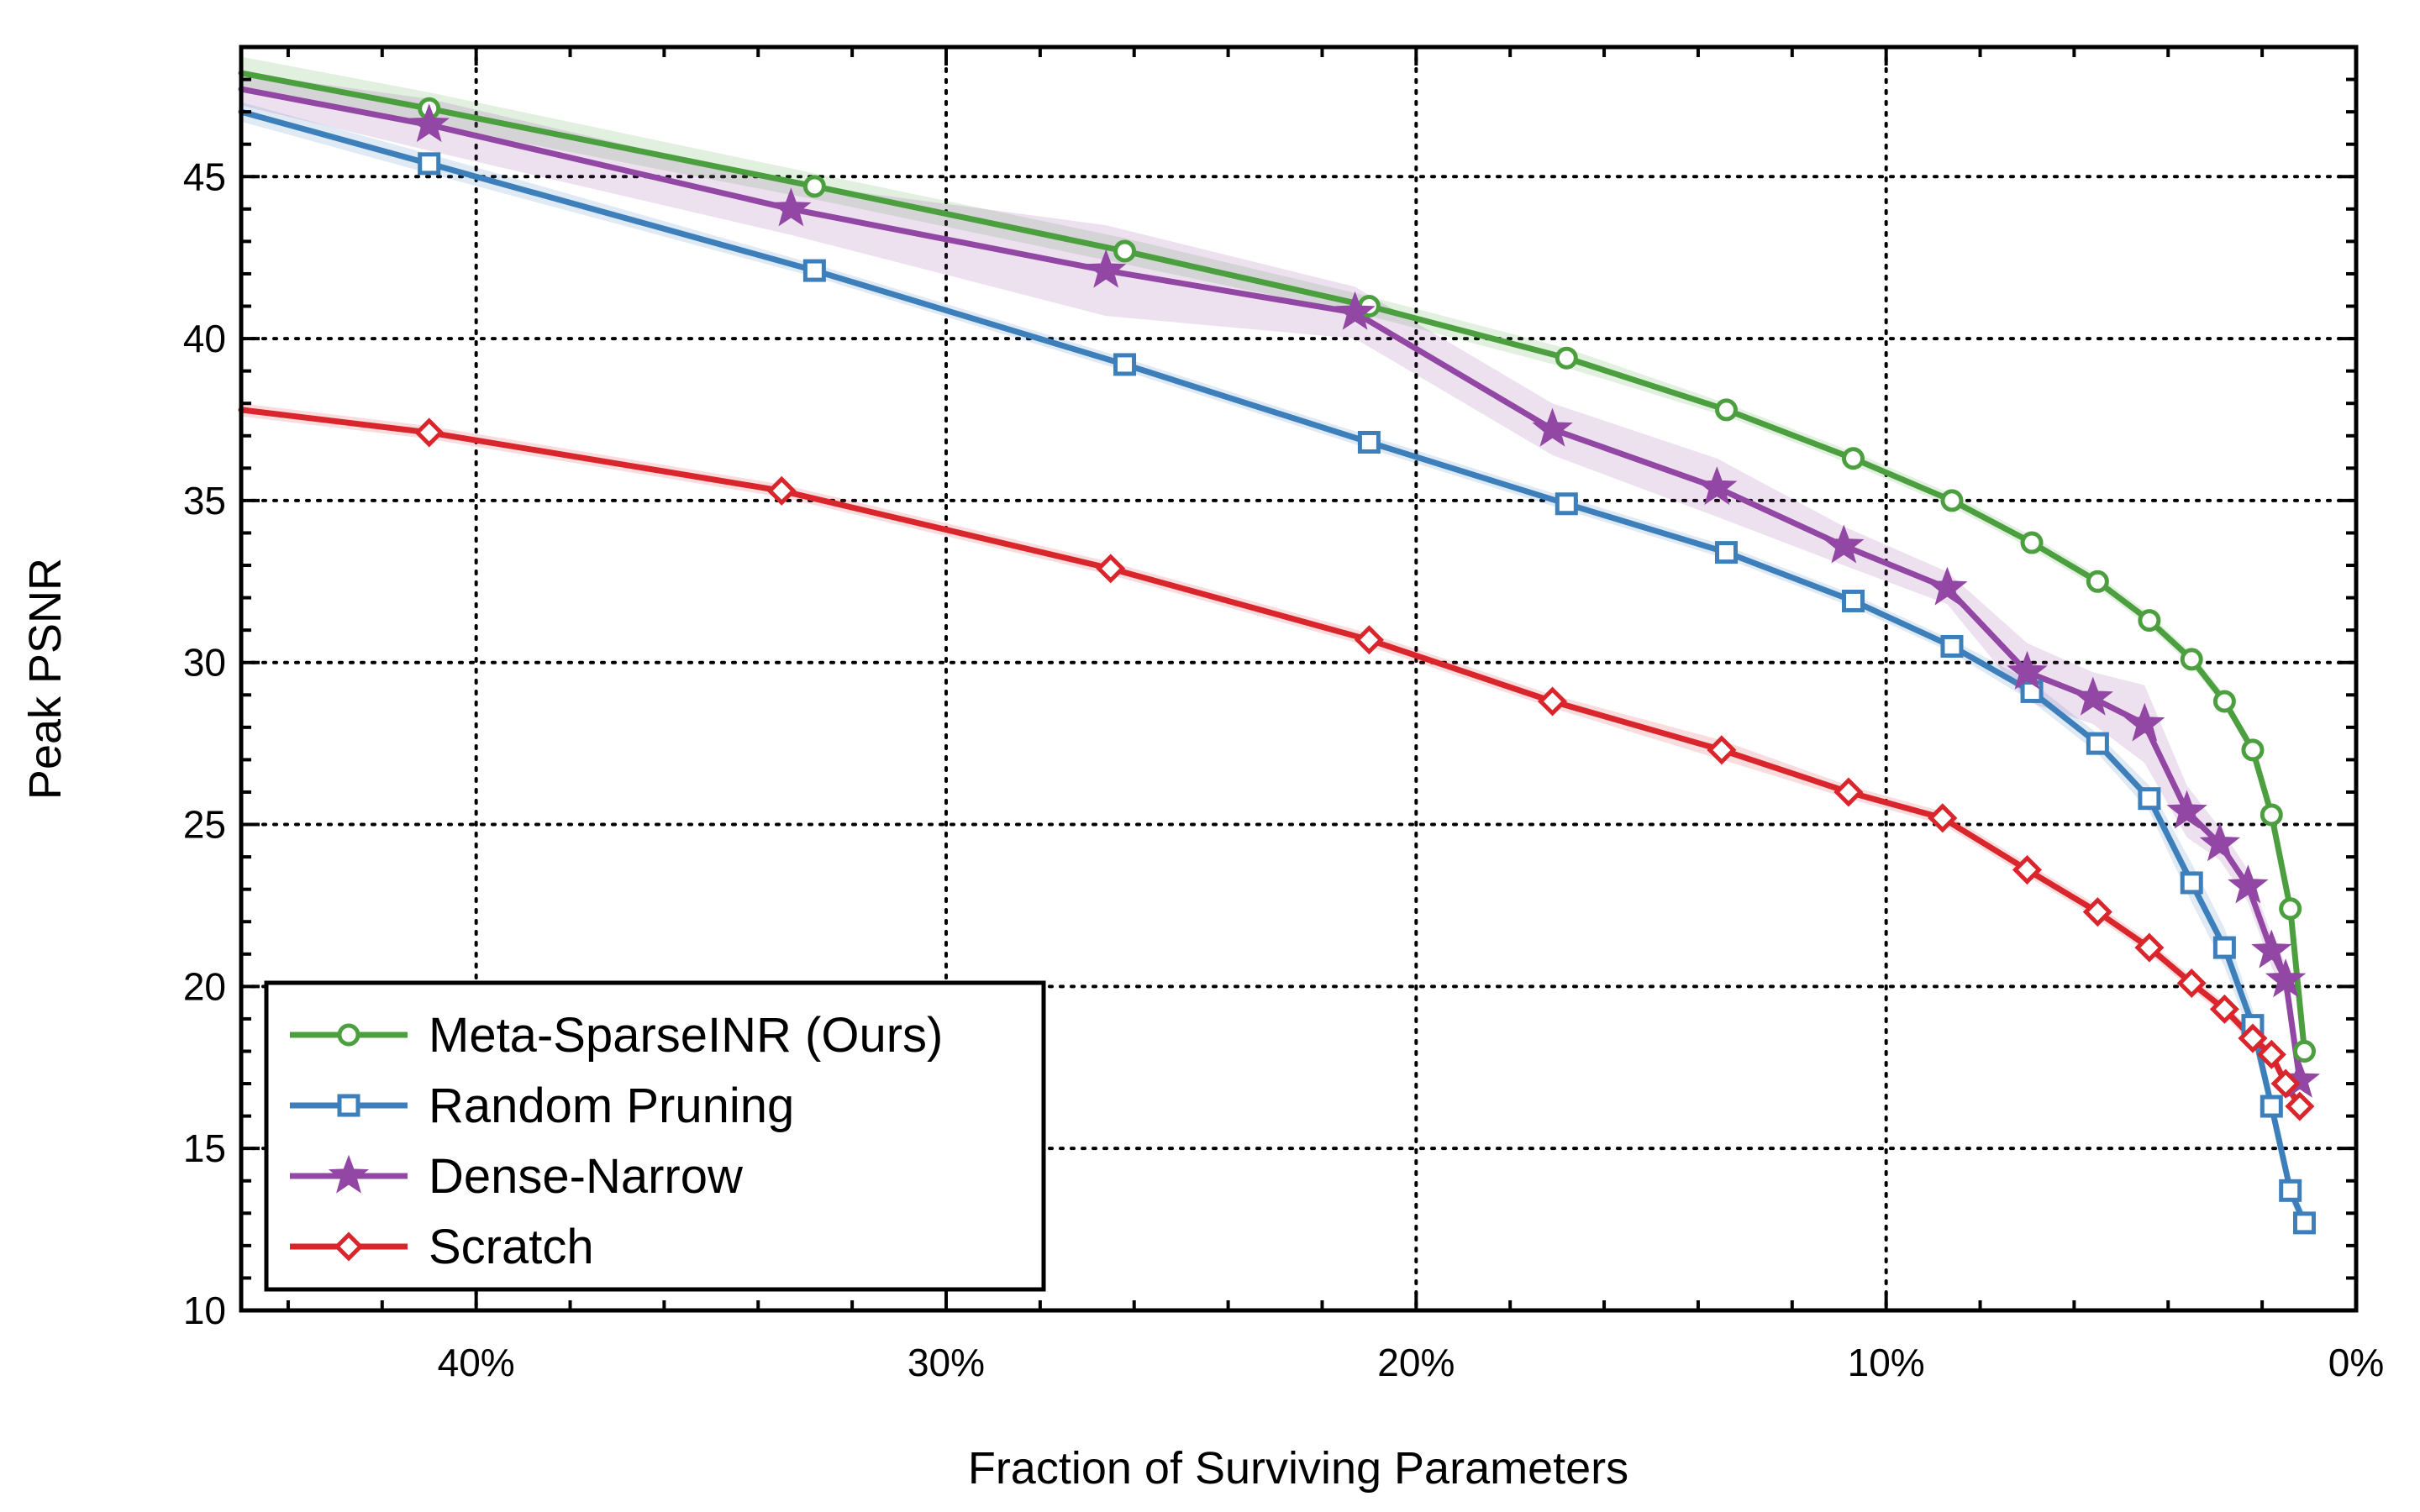  What do you see at coordinates (204, 986) in the screenshot?
I see `y-tick-label: 20` at bounding box center [204, 986].